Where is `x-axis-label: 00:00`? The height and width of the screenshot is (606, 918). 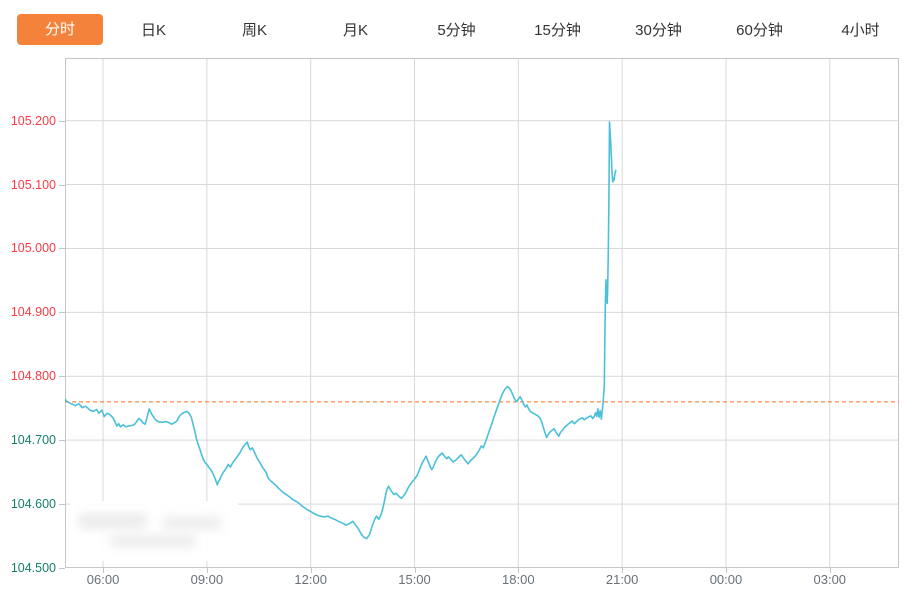
x-axis-label: 00:00 is located at coordinates (726, 579).